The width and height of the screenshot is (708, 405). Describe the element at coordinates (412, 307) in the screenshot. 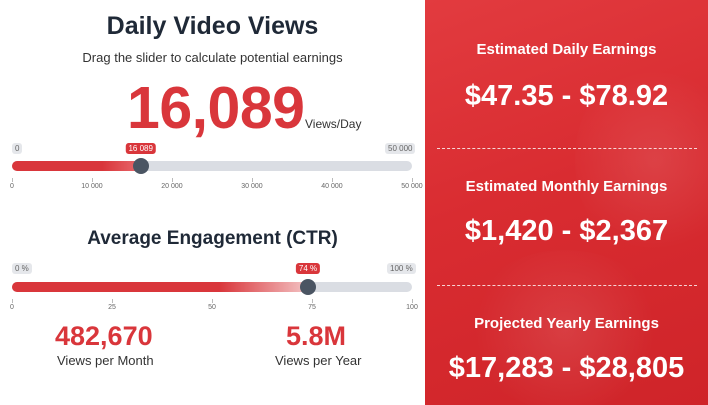

I see `slider-tick-label: 100` at that location.